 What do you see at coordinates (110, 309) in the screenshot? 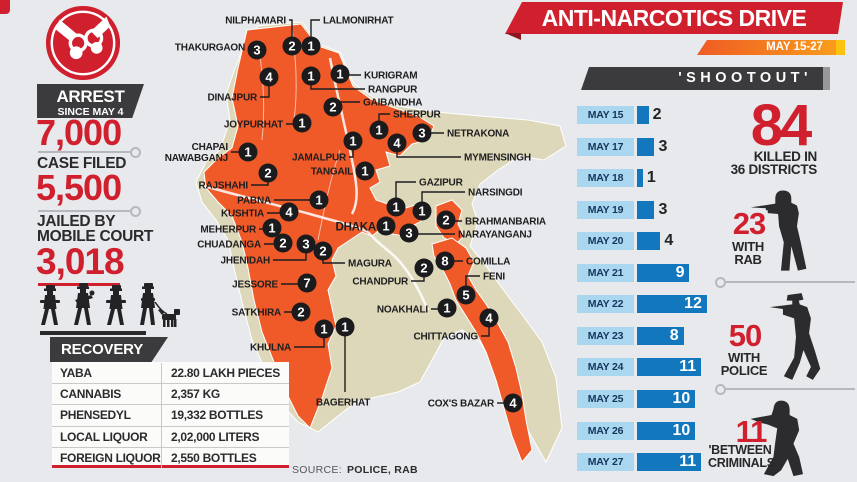
I see `police-team-with-dog-icon` at bounding box center [110, 309].